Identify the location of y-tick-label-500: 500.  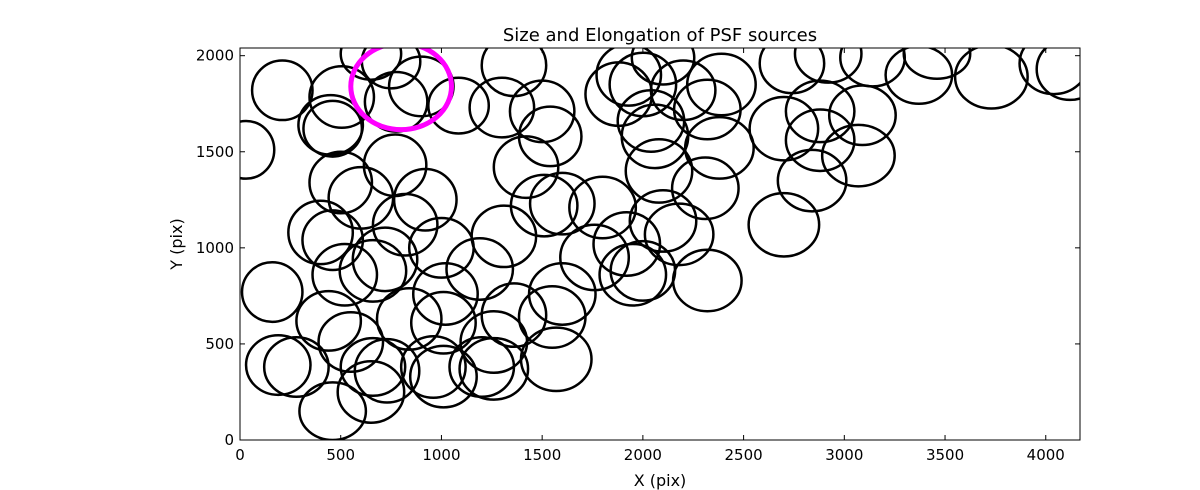
(219, 344).